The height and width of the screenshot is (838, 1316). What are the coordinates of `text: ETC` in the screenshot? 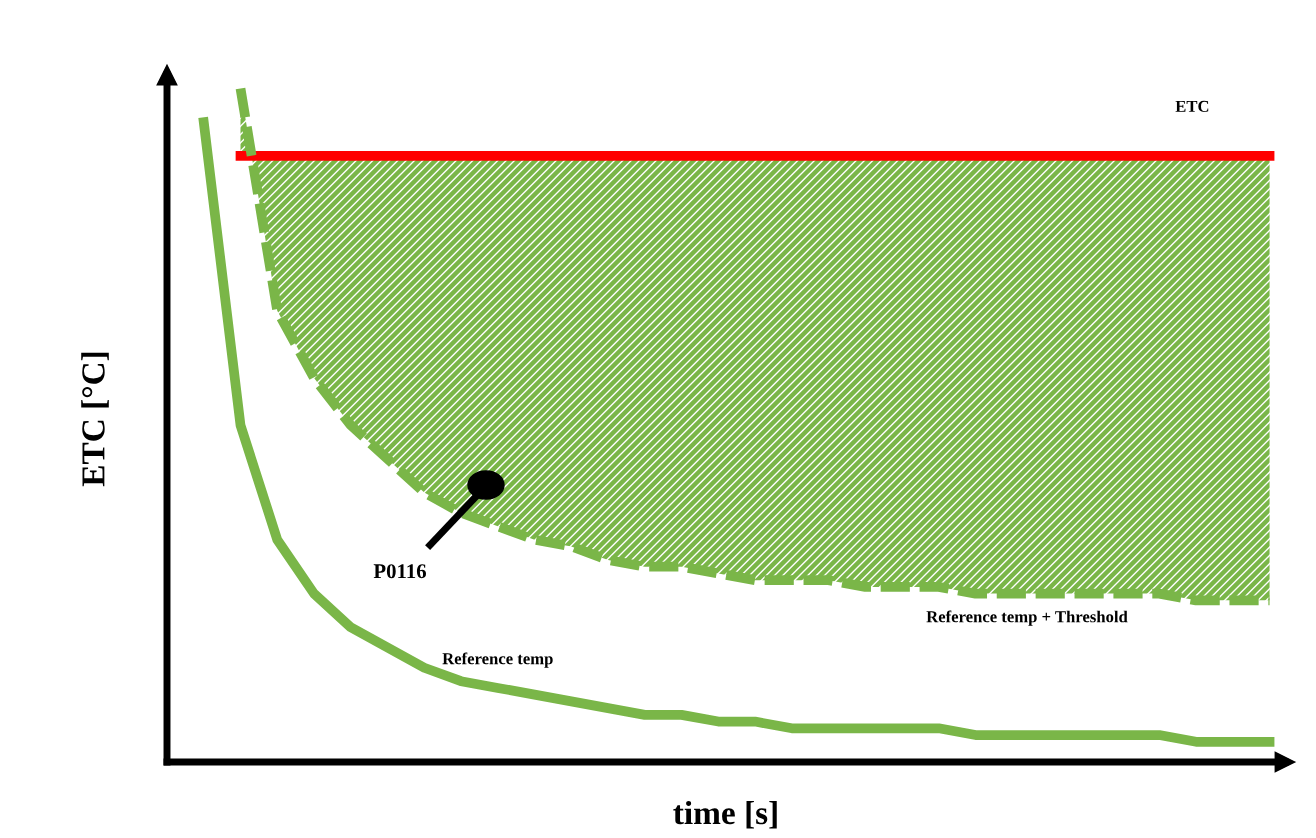 It's located at (1192, 106).